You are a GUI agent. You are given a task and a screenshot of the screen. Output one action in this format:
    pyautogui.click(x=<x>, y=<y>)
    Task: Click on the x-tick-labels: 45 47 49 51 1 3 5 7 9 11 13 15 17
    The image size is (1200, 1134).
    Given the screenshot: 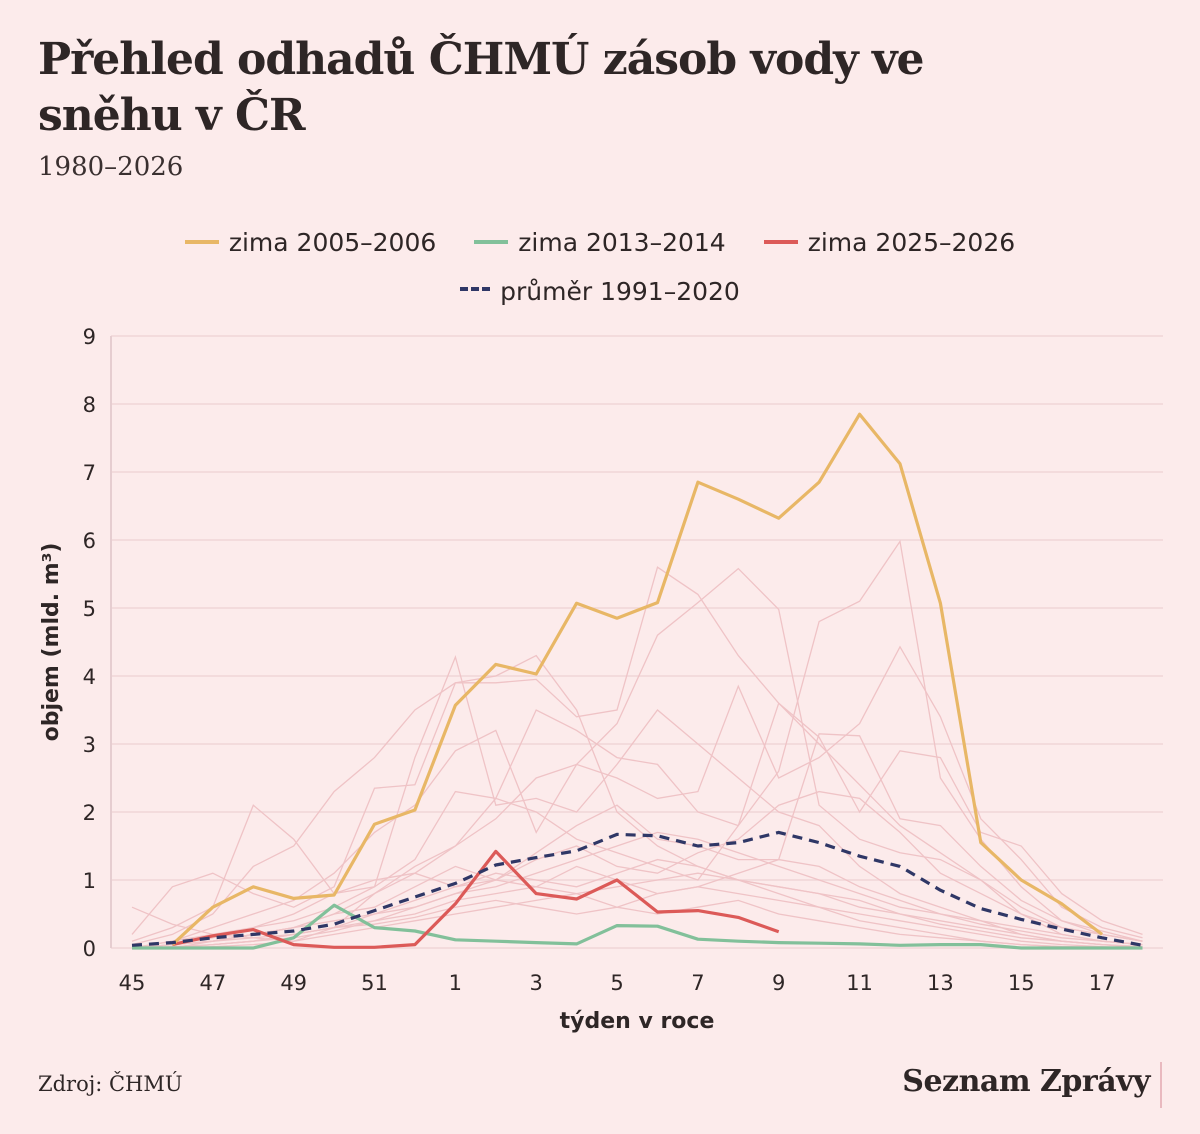 What is the action you would take?
    pyautogui.click(x=617, y=983)
    